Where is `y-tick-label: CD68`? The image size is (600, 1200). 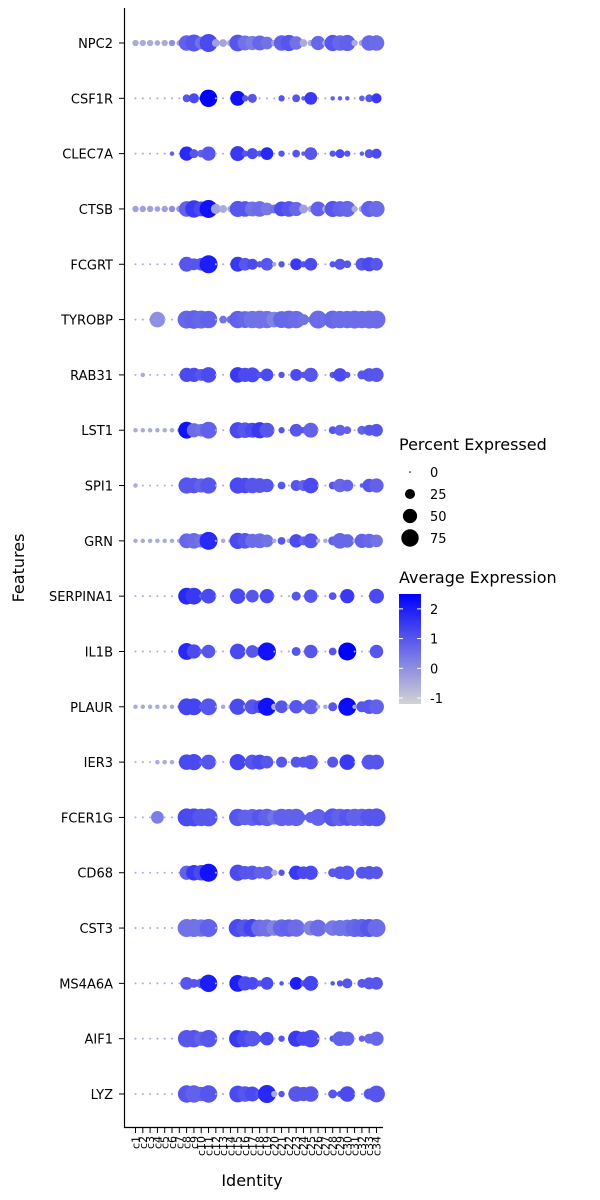
y-tick-label: CD68 is located at coordinates (95, 874).